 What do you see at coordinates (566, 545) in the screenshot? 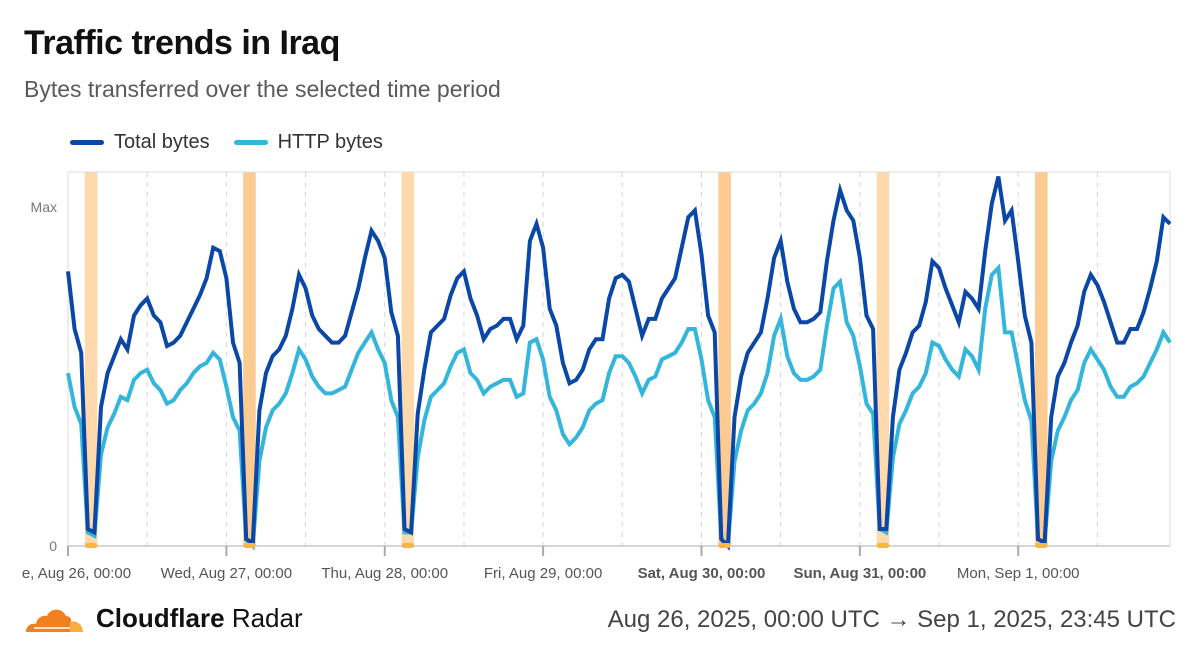
I see `highlight-markers` at bounding box center [566, 545].